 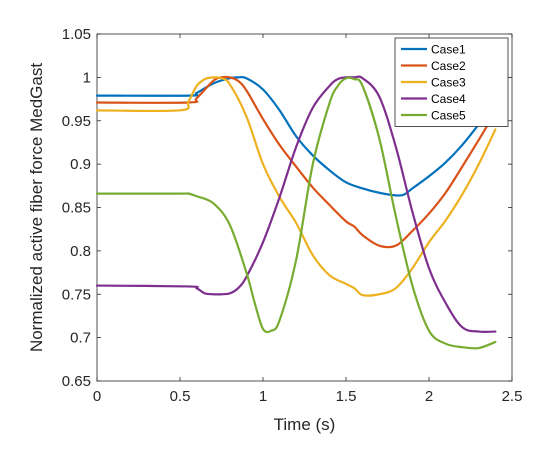 I want to click on x-tick-label: 0.5, so click(x=180, y=396).